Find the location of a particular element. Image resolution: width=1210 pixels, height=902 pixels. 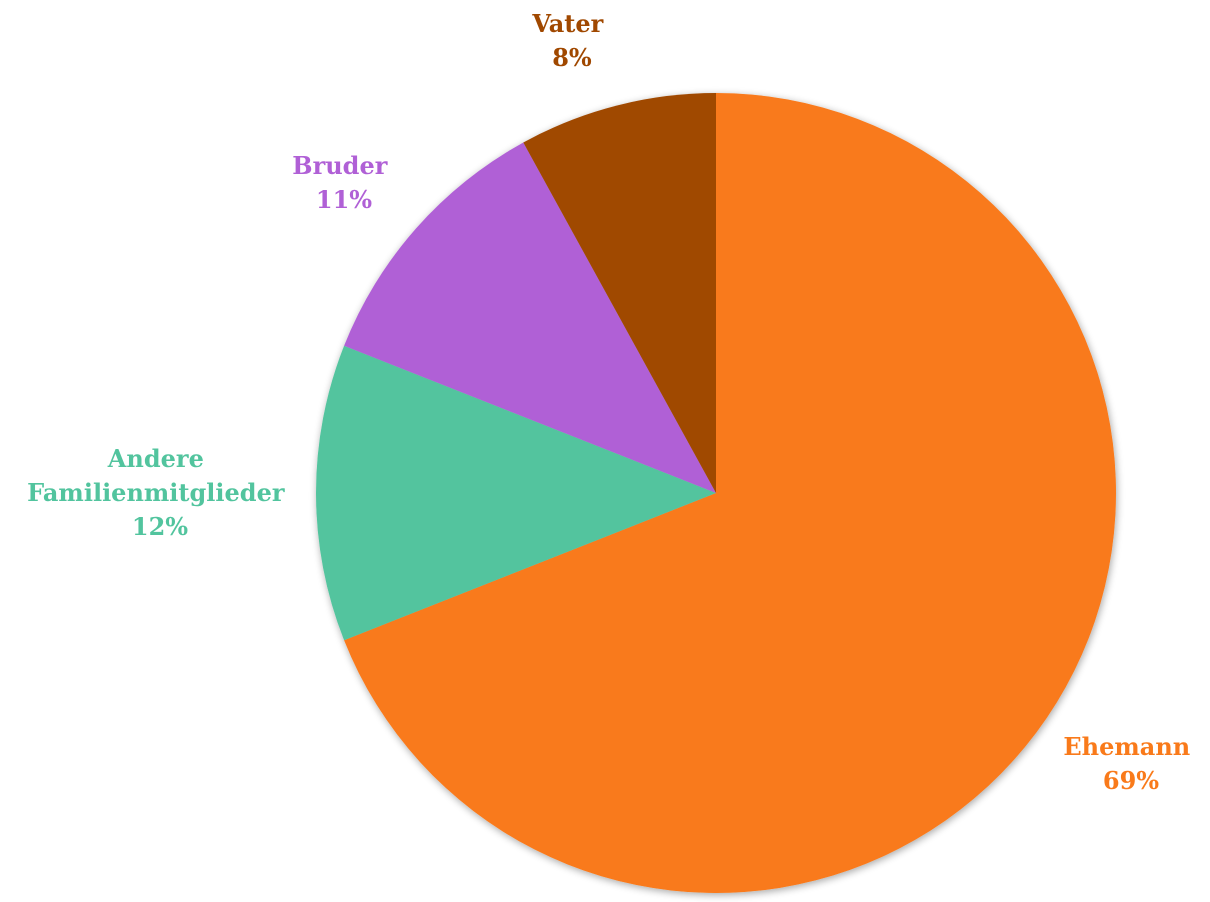

label-andere-line1: Andere is located at coordinates (155, 458).